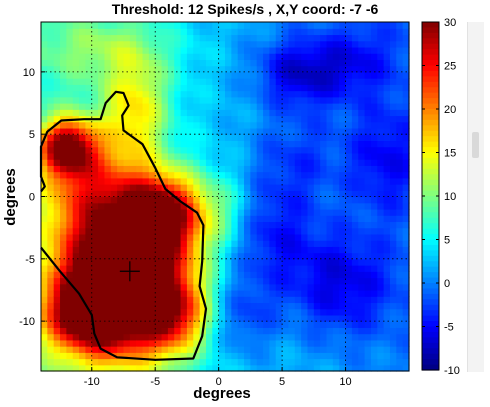 The height and width of the screenshot is (407, 490). I want to click on colorbar-scrollbar, so click(475, 197).